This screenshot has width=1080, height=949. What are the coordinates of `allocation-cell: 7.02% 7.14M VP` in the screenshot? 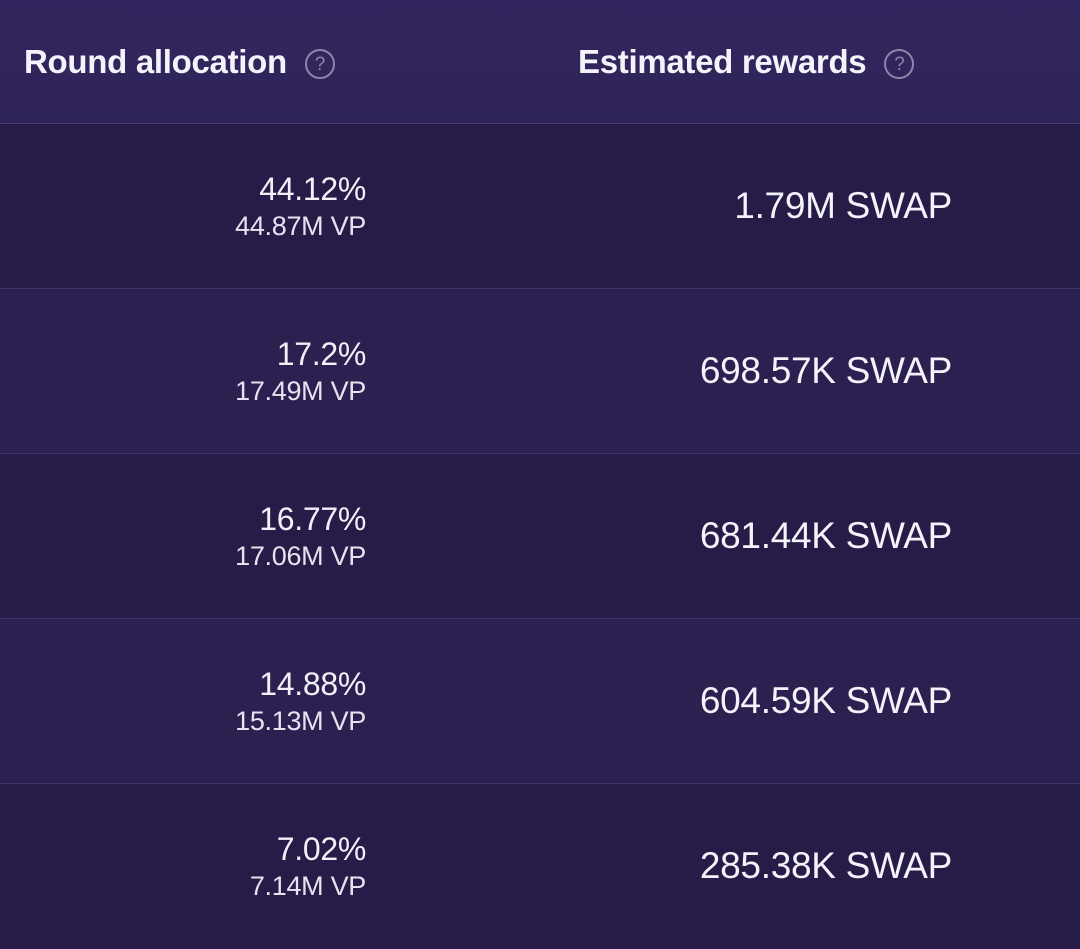 It's located at (308, 865).